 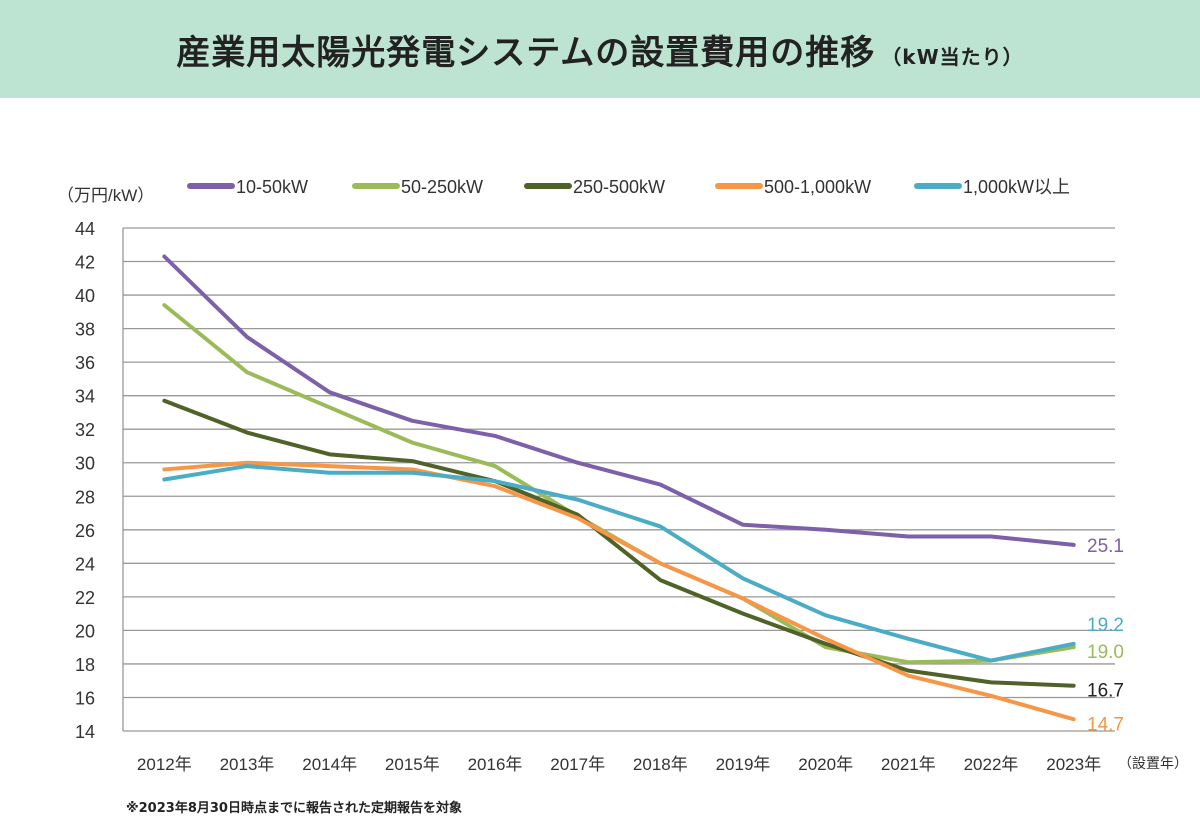 What do you see at coordinates (577, 764) in the screenshot?
I see `x-tick-label: 2017年` at bounding box center [577, 764].